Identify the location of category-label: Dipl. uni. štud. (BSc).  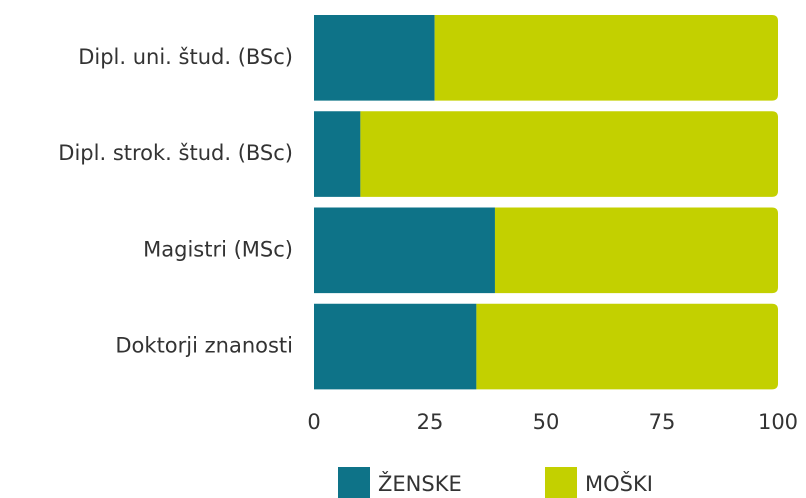
(185, 57).